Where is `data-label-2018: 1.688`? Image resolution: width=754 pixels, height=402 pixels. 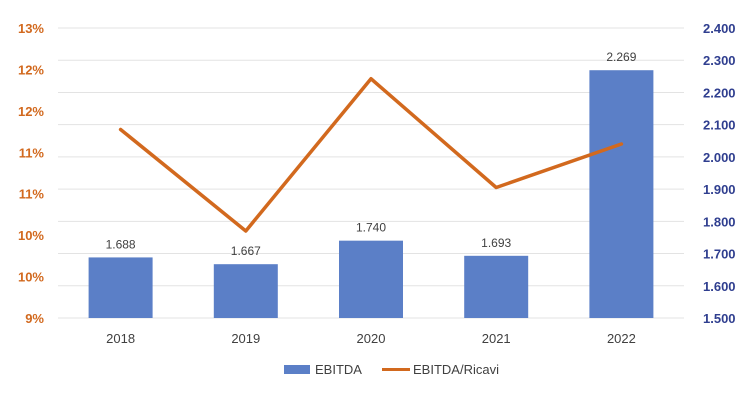 data-label-2018: 1.688 is located at coordinates (121, 244).